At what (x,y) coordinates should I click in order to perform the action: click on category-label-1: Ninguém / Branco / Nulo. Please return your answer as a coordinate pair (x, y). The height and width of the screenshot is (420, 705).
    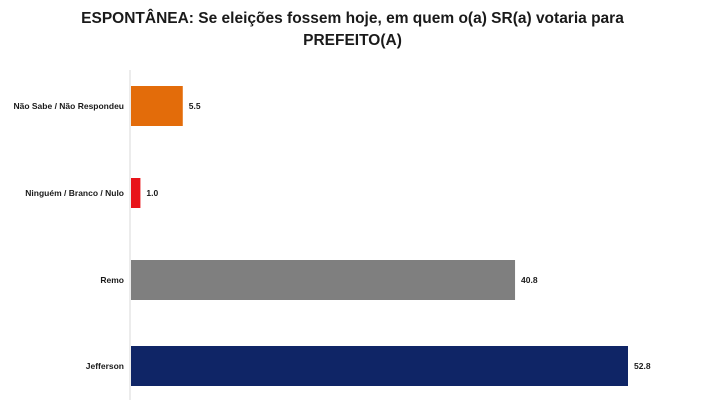
    Looking at the image, I should click on (74, 193).